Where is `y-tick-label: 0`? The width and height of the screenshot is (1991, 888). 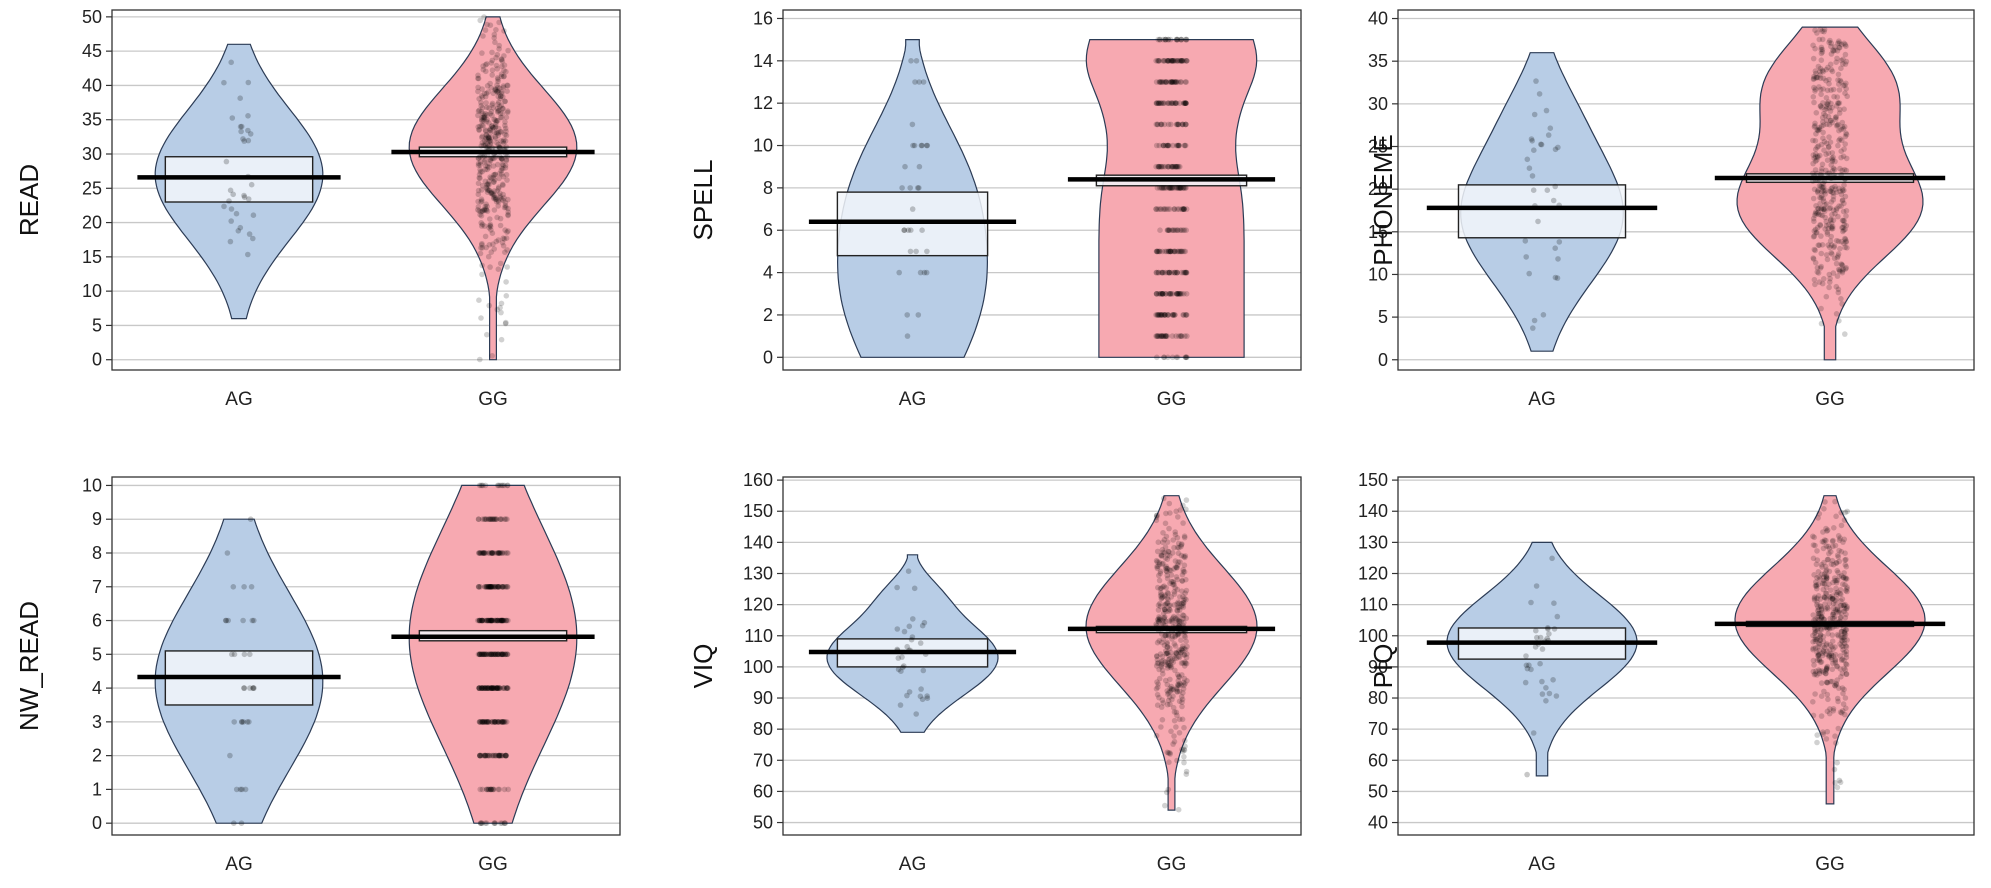
y-tick-label: 0 is located at coordinates (97, 360).